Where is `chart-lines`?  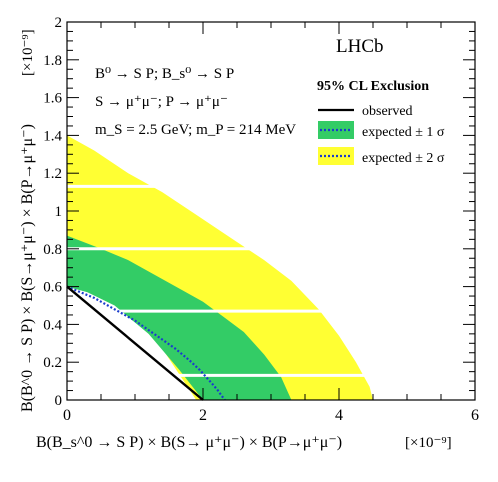 chart-lines is located at coordinates (146, 343).